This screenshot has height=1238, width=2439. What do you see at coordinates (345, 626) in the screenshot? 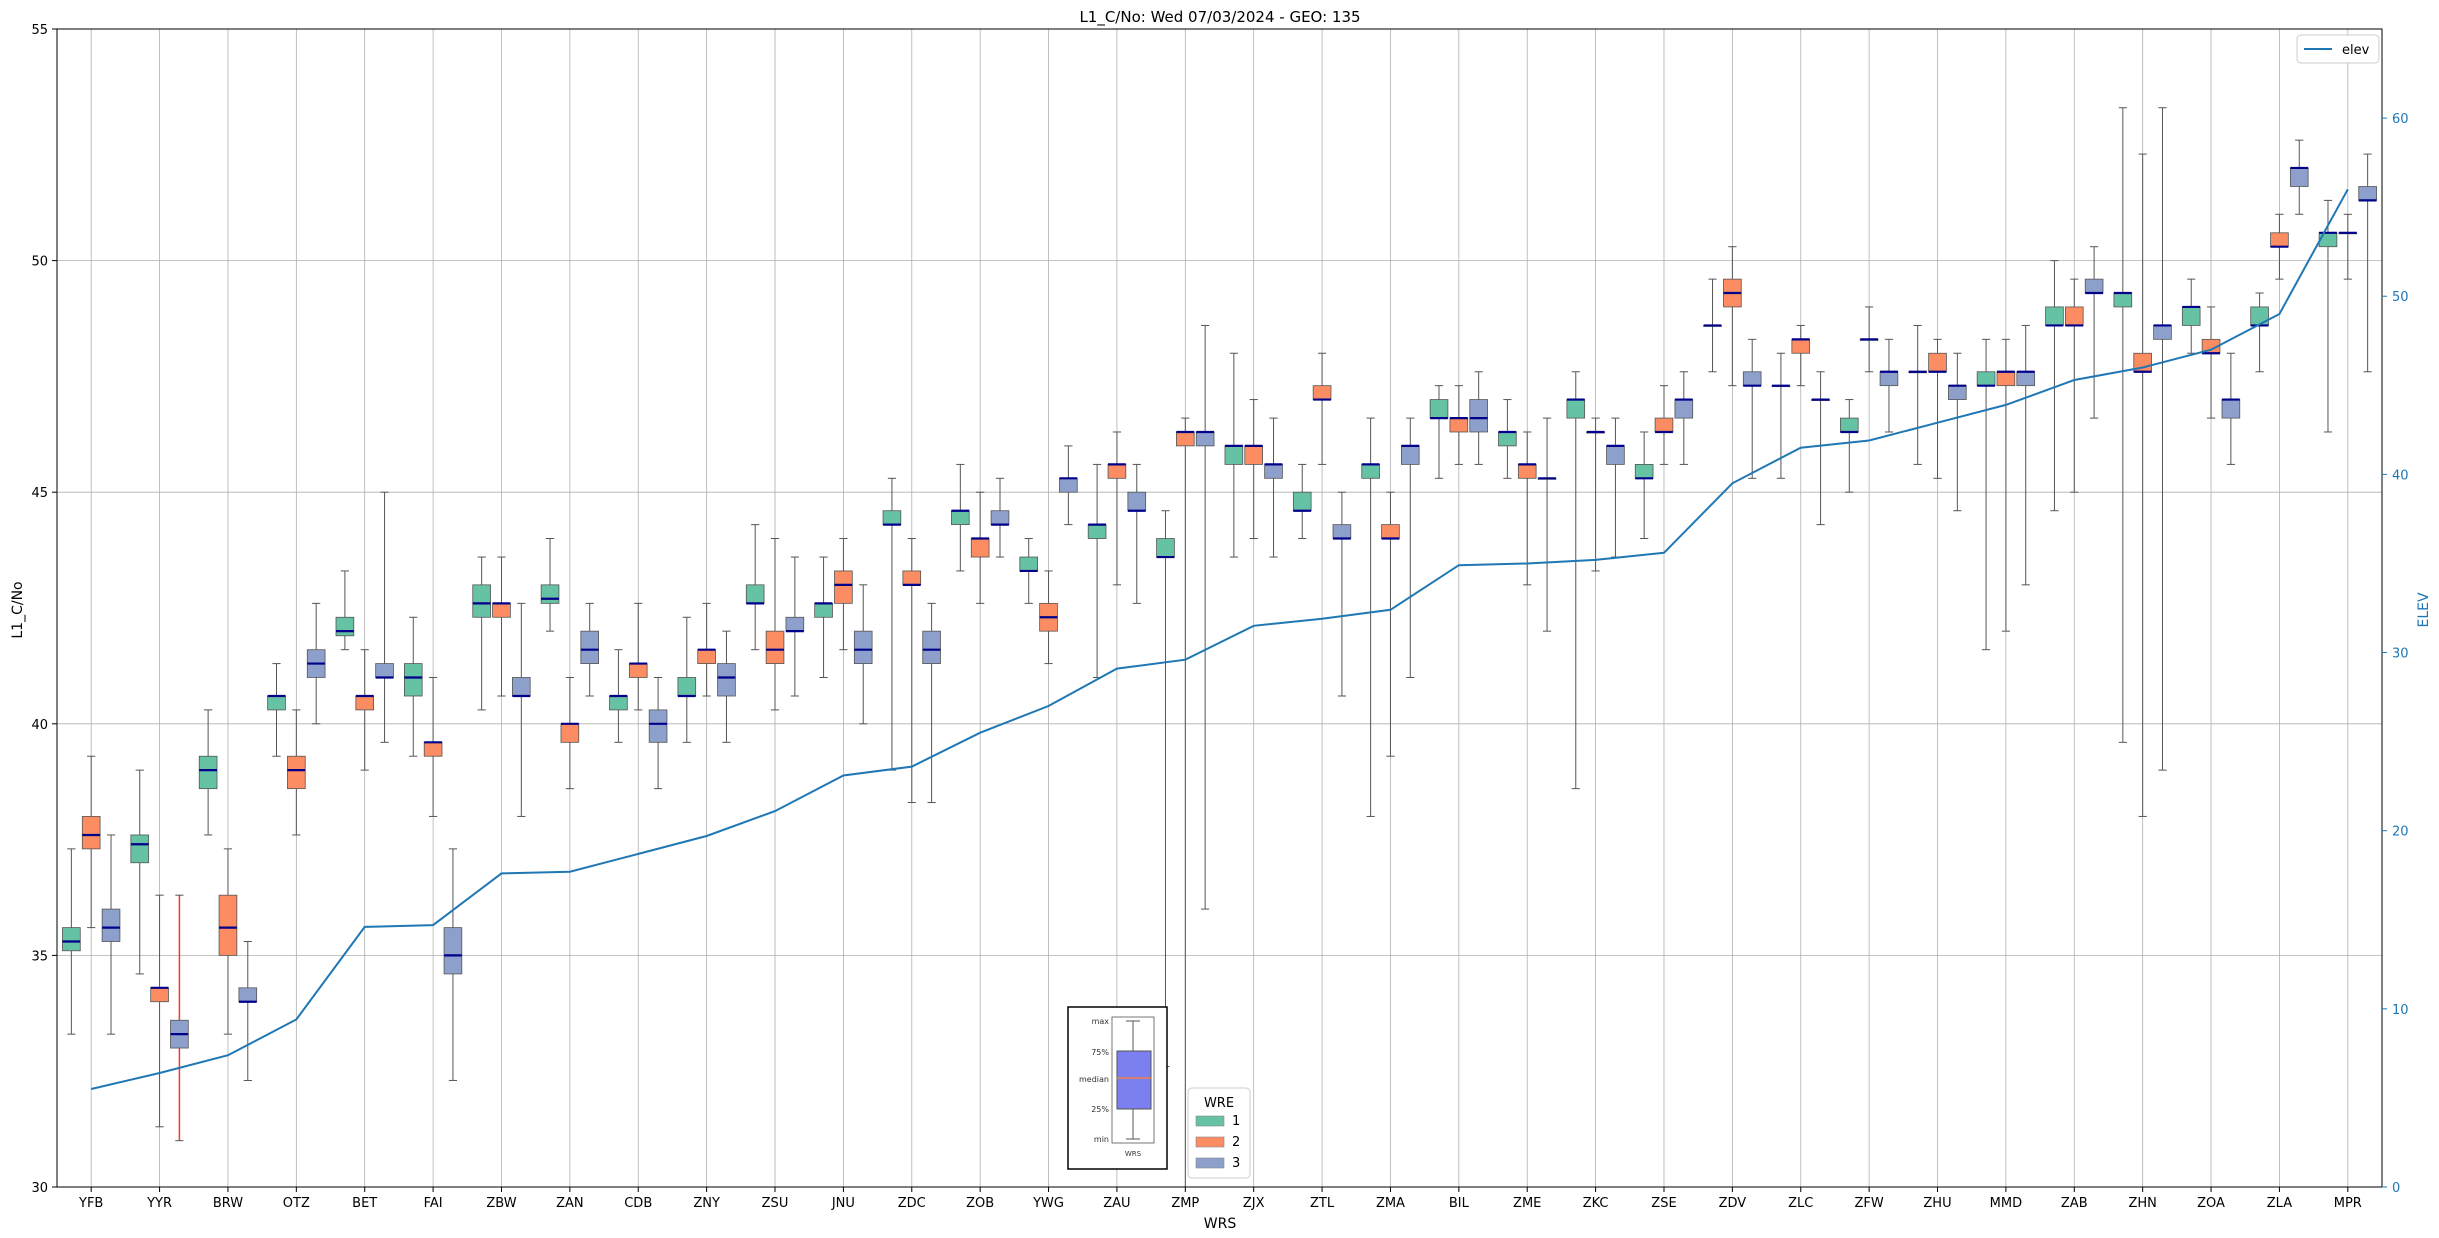
I see `box-wre-1-BET` at bounding box center [345, 626].